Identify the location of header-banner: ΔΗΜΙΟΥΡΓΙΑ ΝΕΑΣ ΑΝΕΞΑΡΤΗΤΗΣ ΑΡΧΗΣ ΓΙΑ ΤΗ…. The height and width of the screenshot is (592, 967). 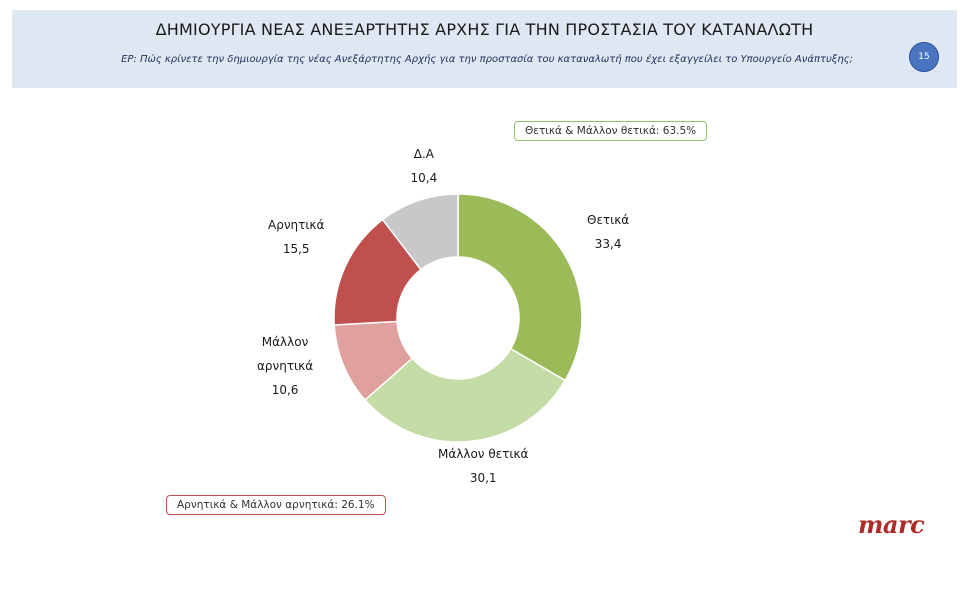
(484, 49).